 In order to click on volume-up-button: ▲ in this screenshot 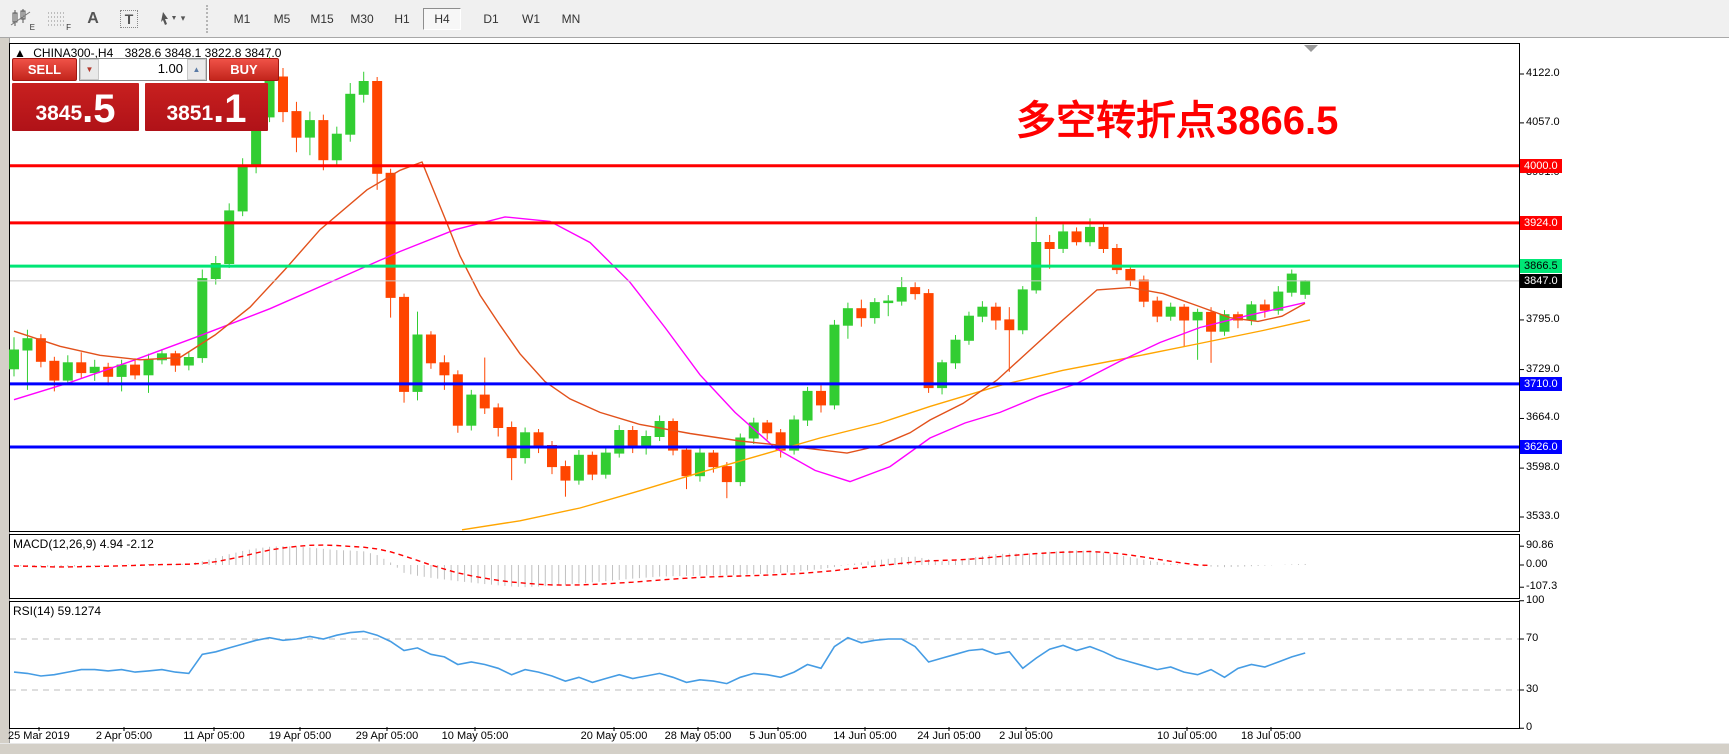, I will do `click(196, 69)`.